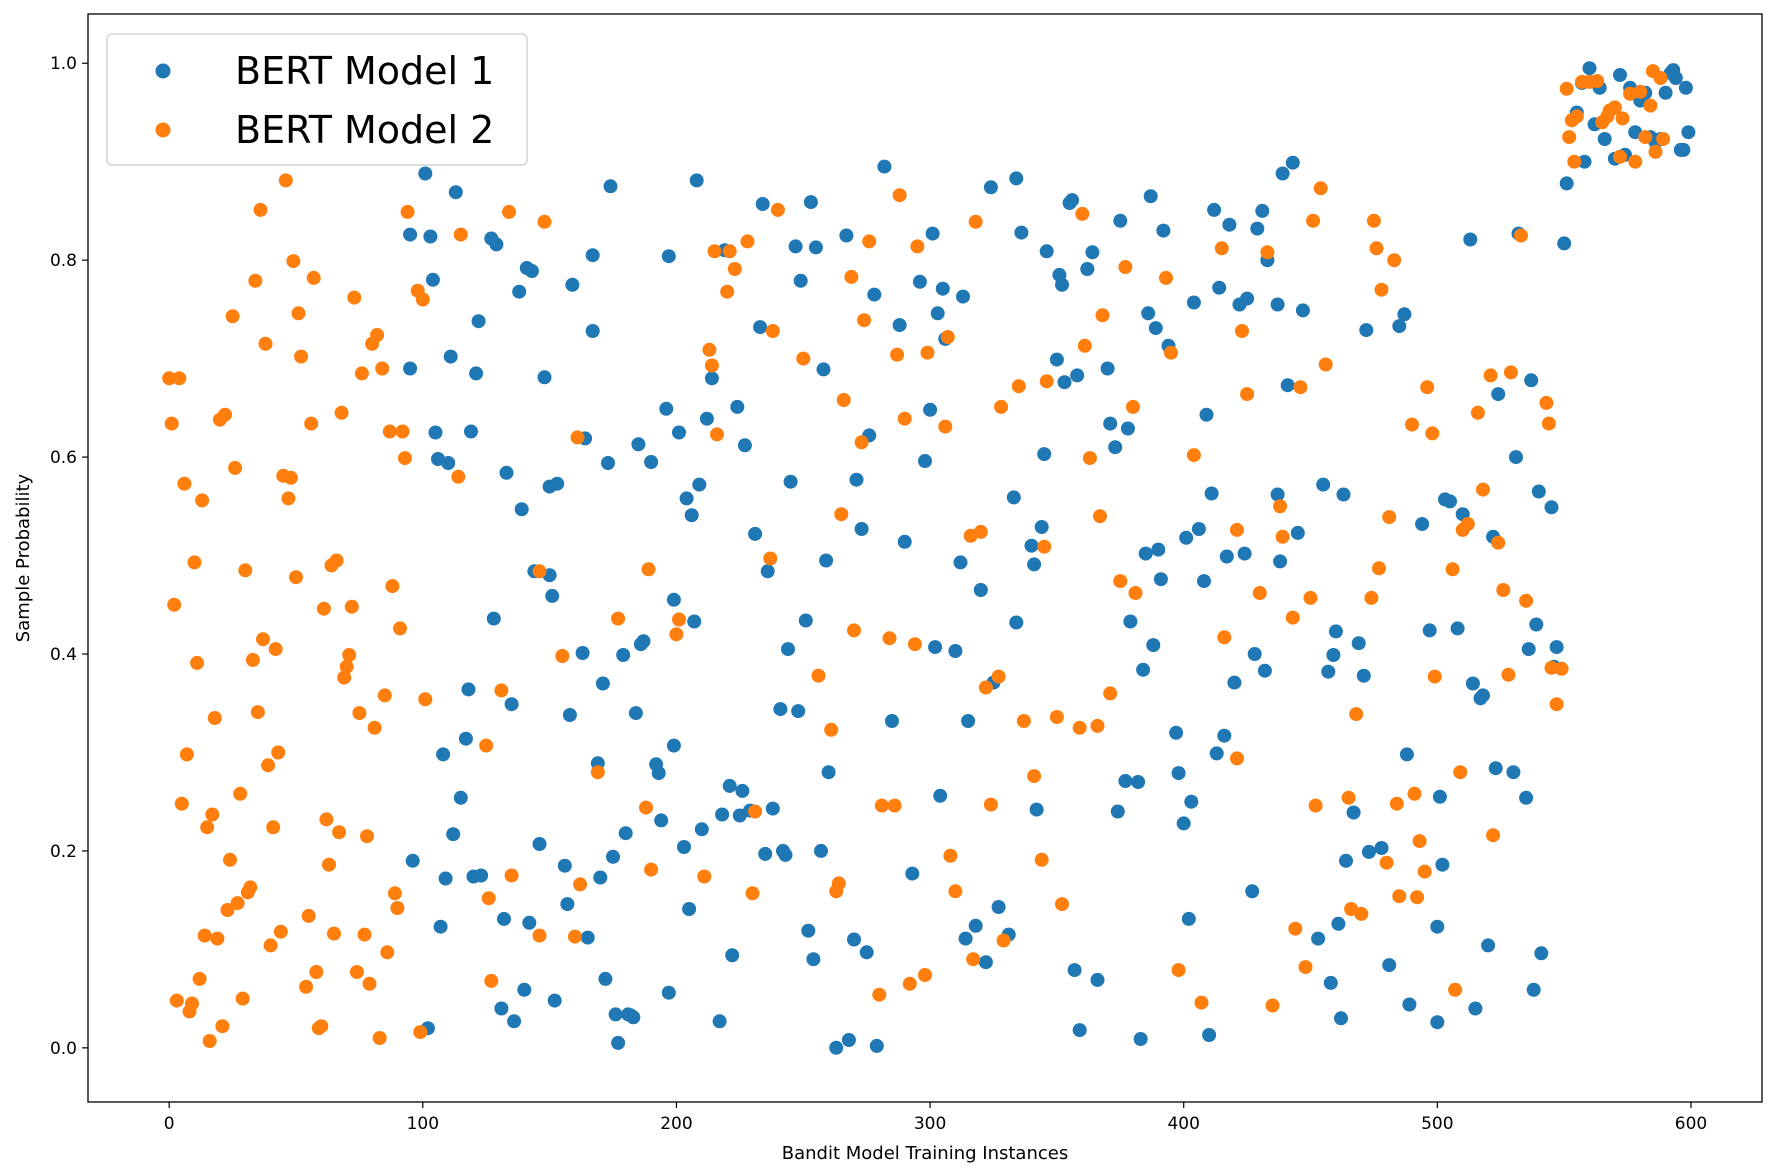 The width and height of the screenshot is (1775, 1176). What do you see at coordinates (63, 261) in the screenshot?
I see `y-tick-label: 0.8` at bounding box center [63, 261].